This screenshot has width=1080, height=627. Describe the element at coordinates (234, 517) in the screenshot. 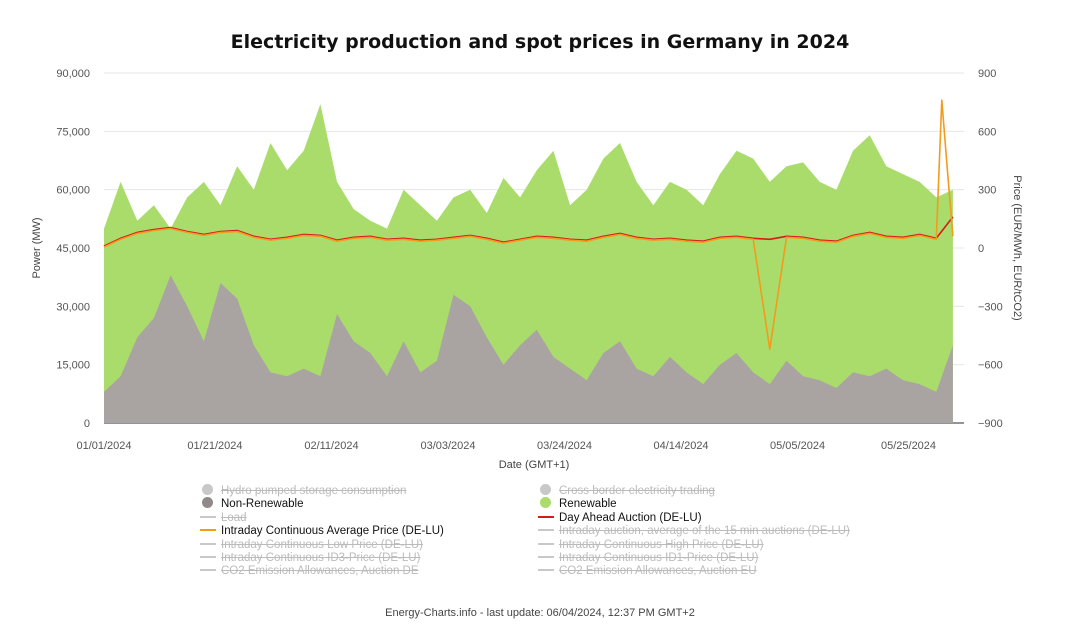

I see `legend-label: Load` at that location.